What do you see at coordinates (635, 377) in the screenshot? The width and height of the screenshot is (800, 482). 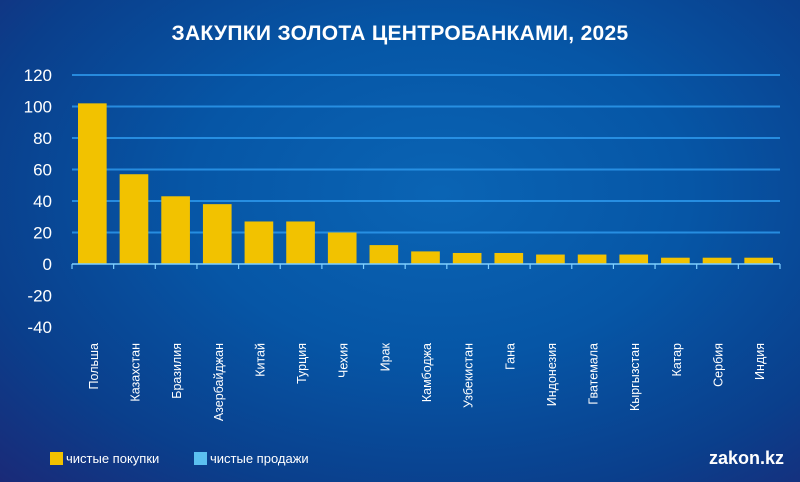 I see `x-tick-label: Кыргызстан` at bounding box center [635, 377].